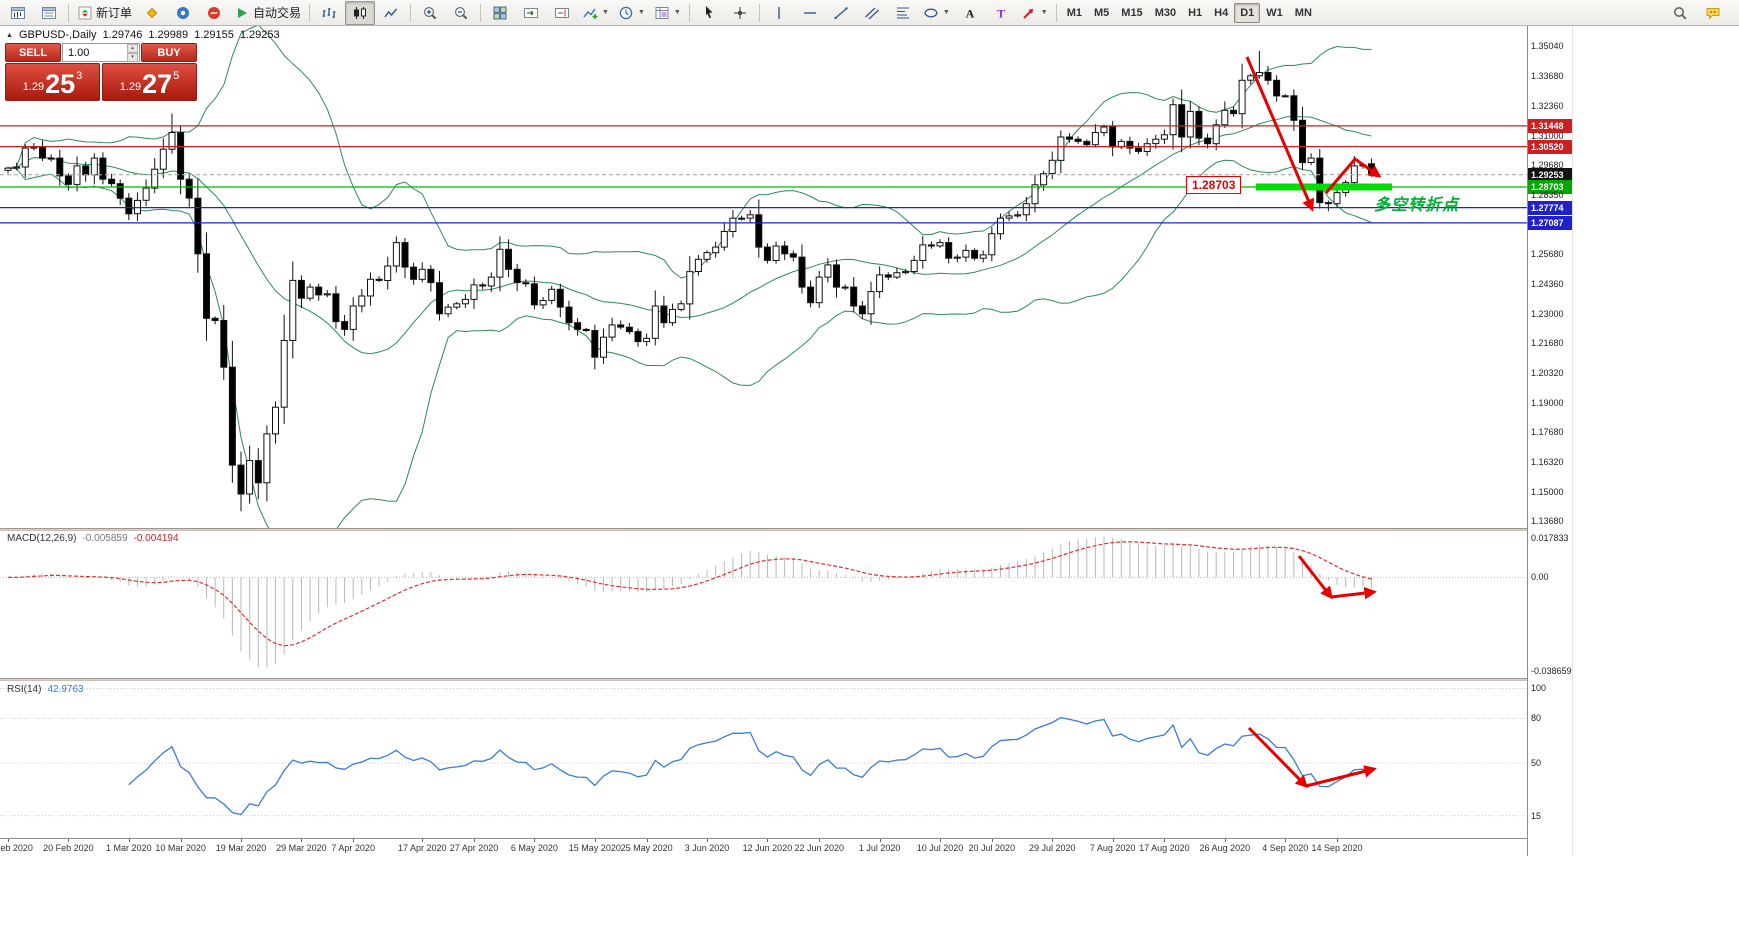 The width and height of the screenshot is (1739, 946). I want to click on rsi-scale-label: 15, so click(1536, 815).